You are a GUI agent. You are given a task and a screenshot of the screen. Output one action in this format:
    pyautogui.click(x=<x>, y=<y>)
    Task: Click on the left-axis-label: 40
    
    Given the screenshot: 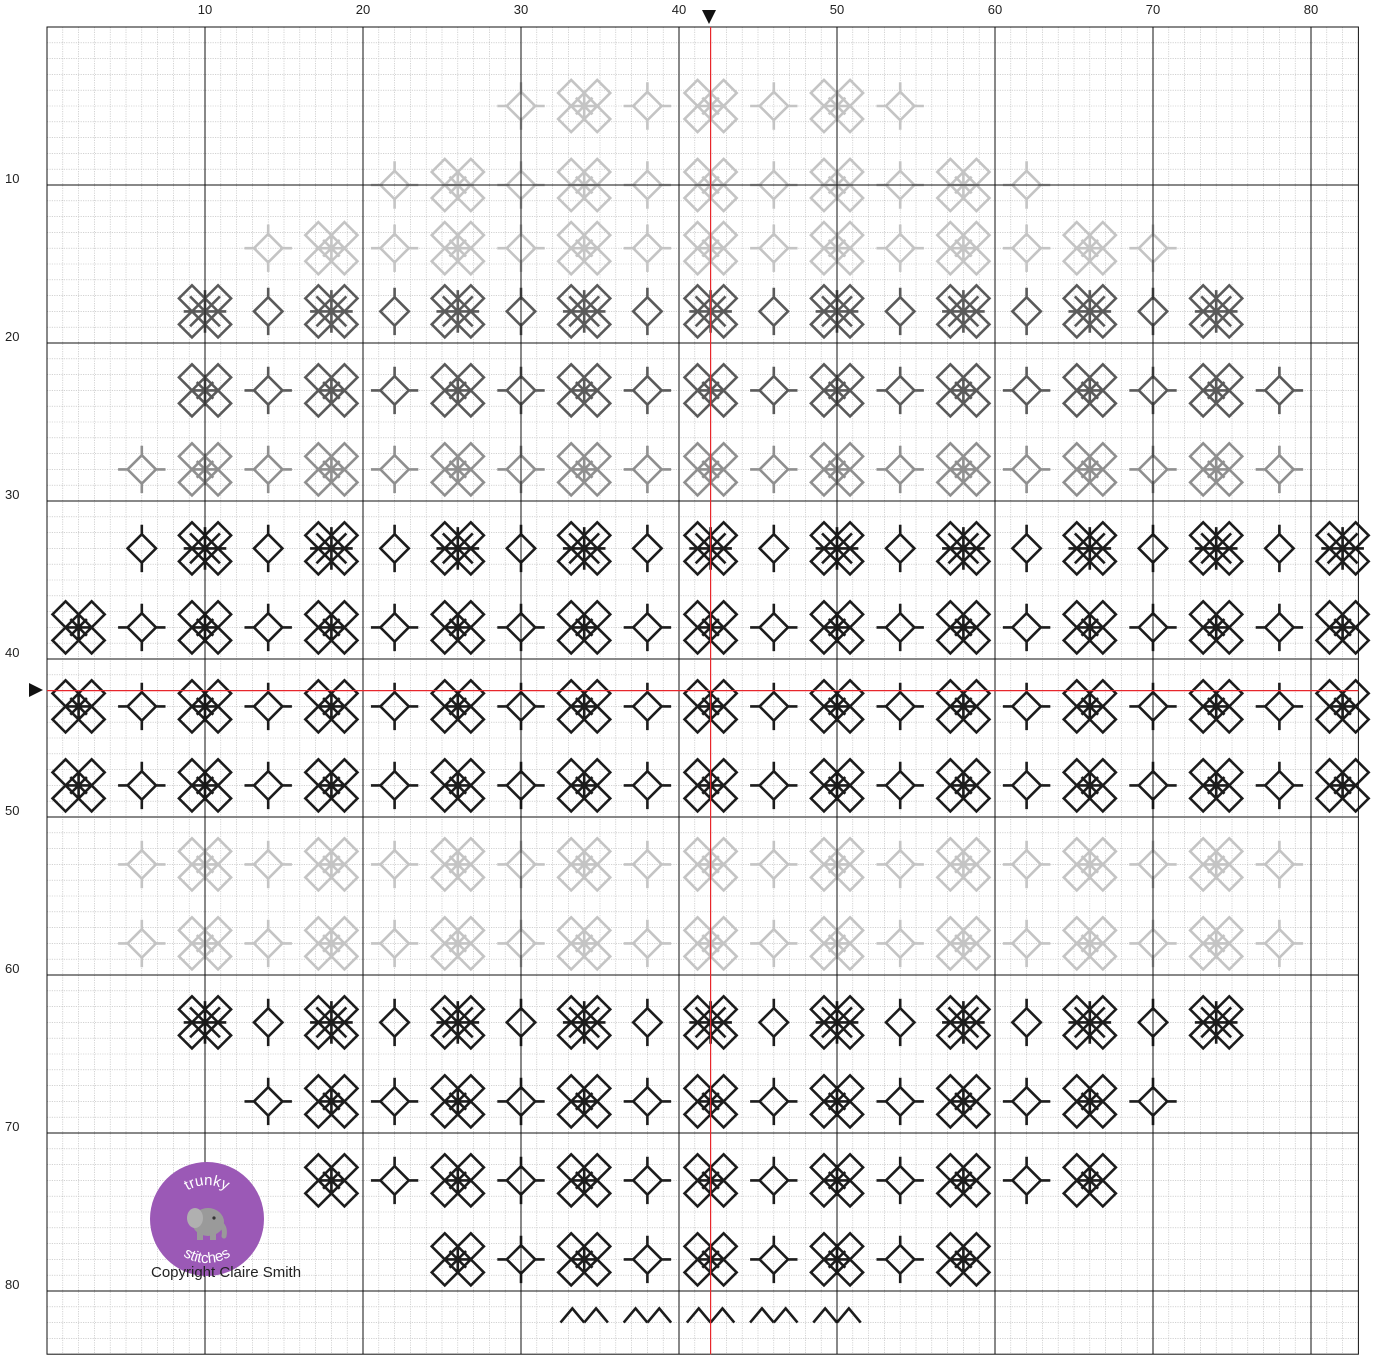 What is the action you would take?
    pyautogui.click(x=12, y=652)
    